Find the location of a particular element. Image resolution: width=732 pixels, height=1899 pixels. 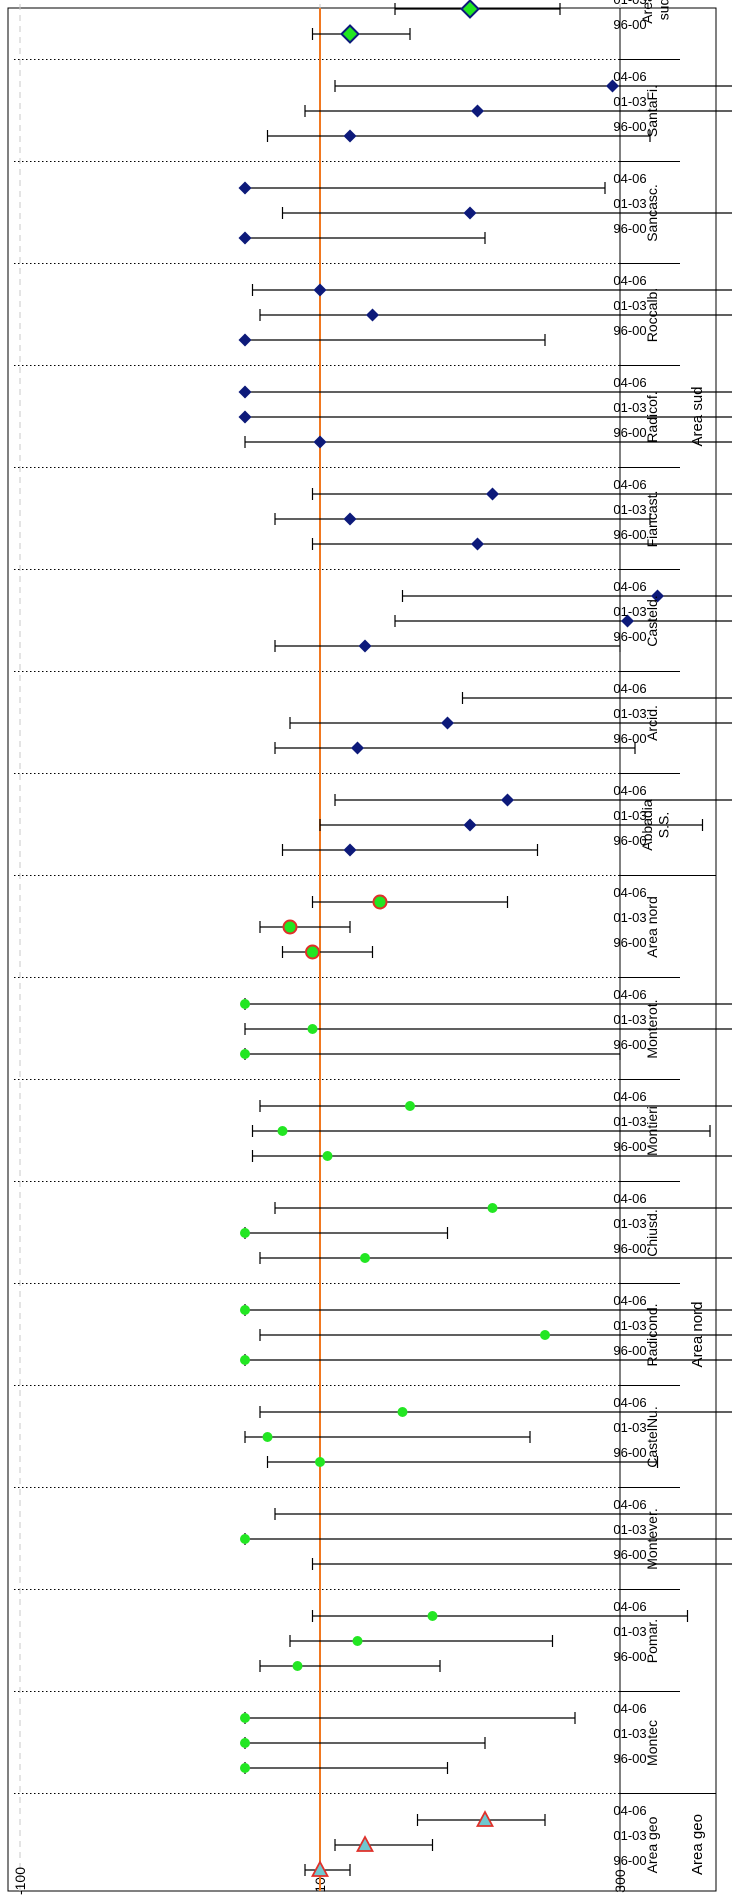

station-label: Montieri is located at coordinates (652, 1131).